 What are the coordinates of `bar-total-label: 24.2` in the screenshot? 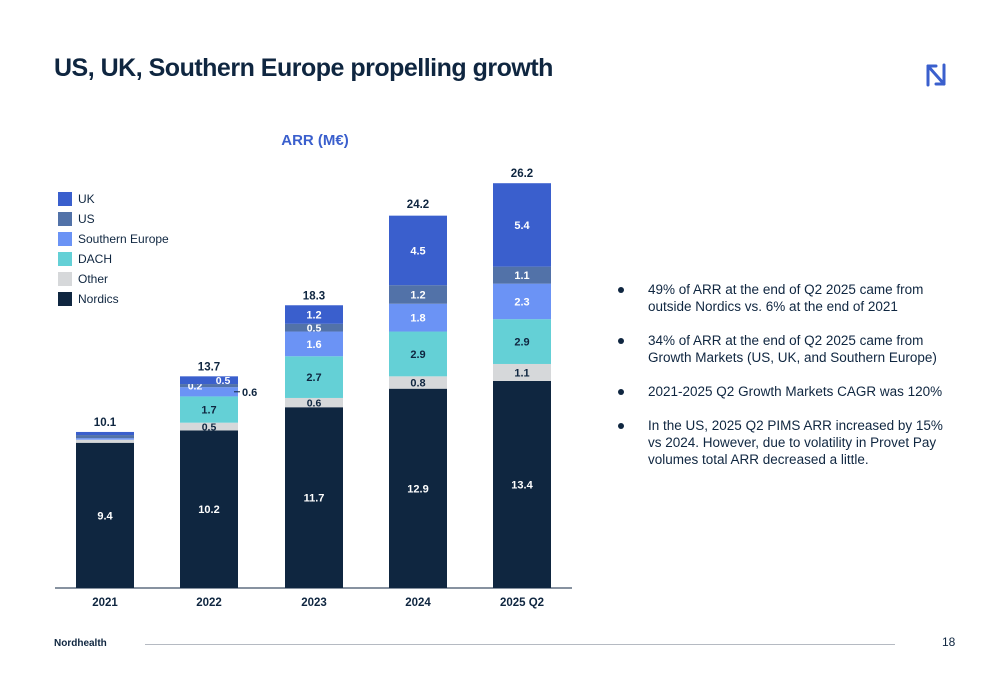 It's located at (418, 205).